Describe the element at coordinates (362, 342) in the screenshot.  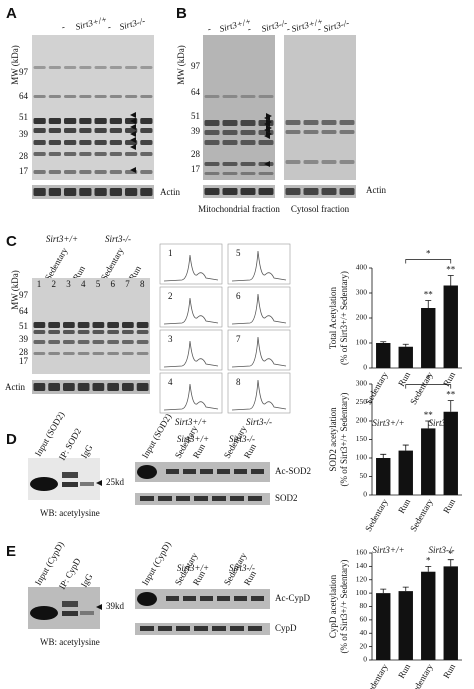
I see `y-tick-label: 100` at that location.